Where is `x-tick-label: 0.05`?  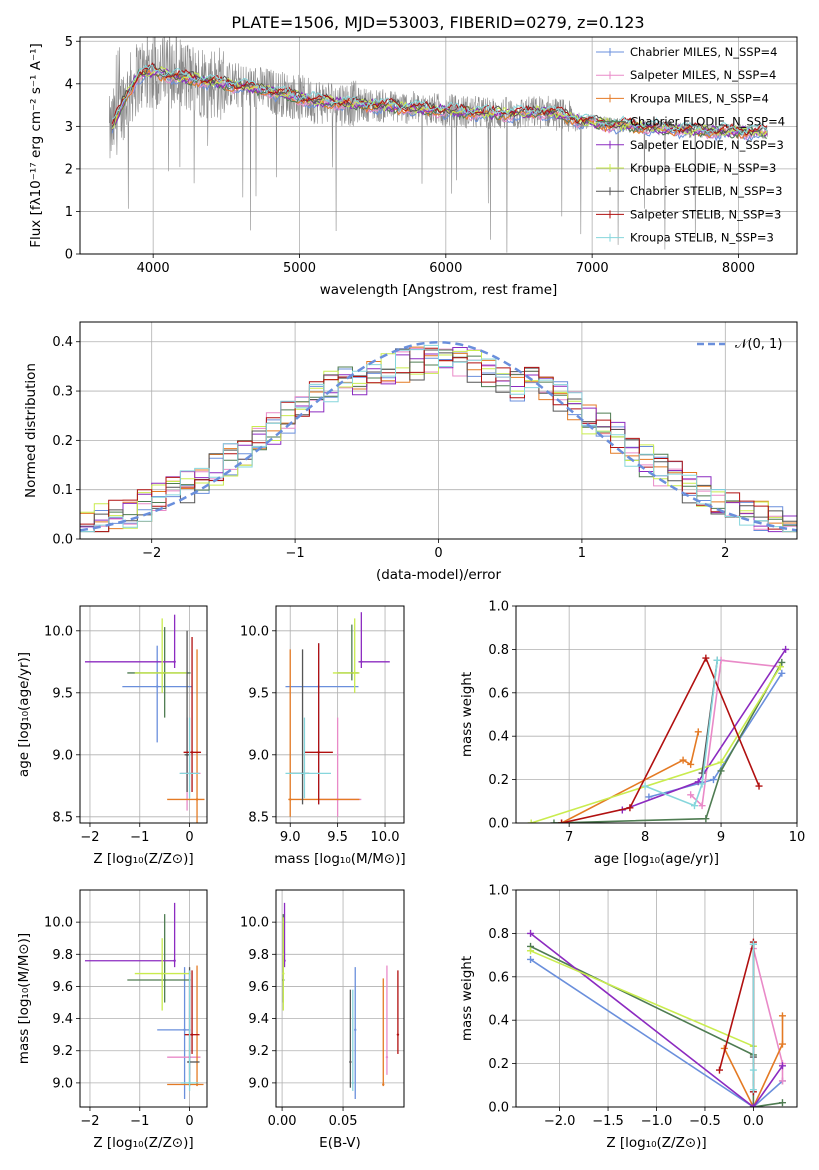
x-tick-label: 0.05 is located at coordinates (343, 1121).